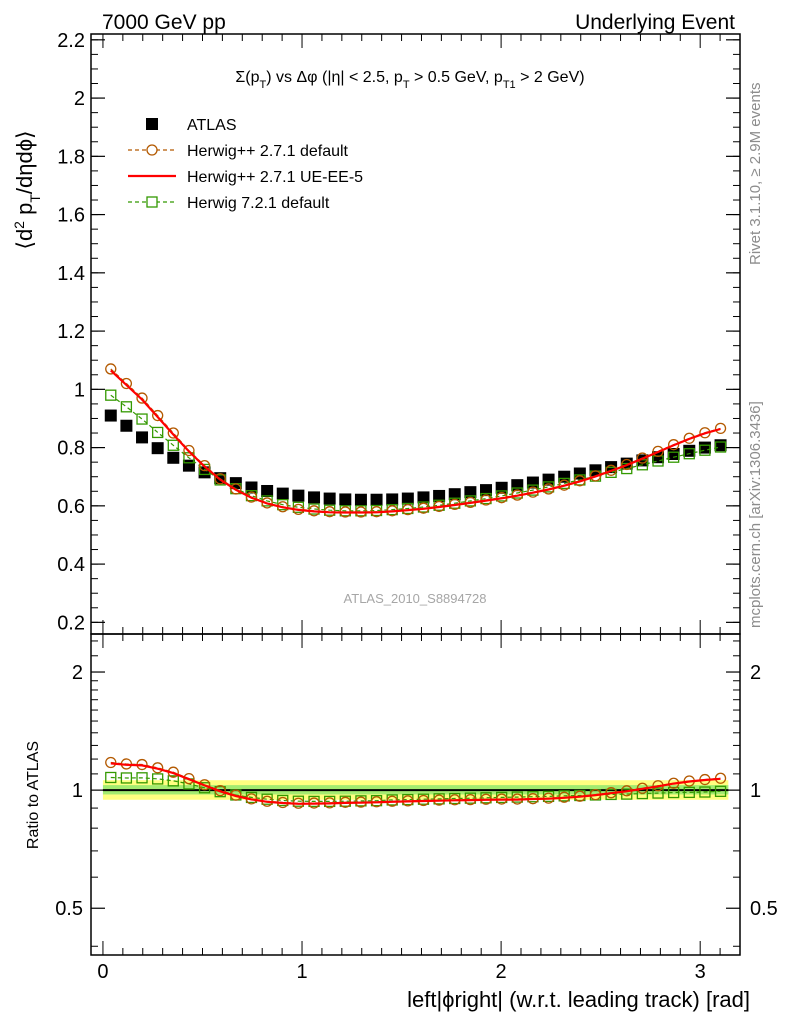  I want to click on main-ytick-label-2: 0.6, so click(71, 507).